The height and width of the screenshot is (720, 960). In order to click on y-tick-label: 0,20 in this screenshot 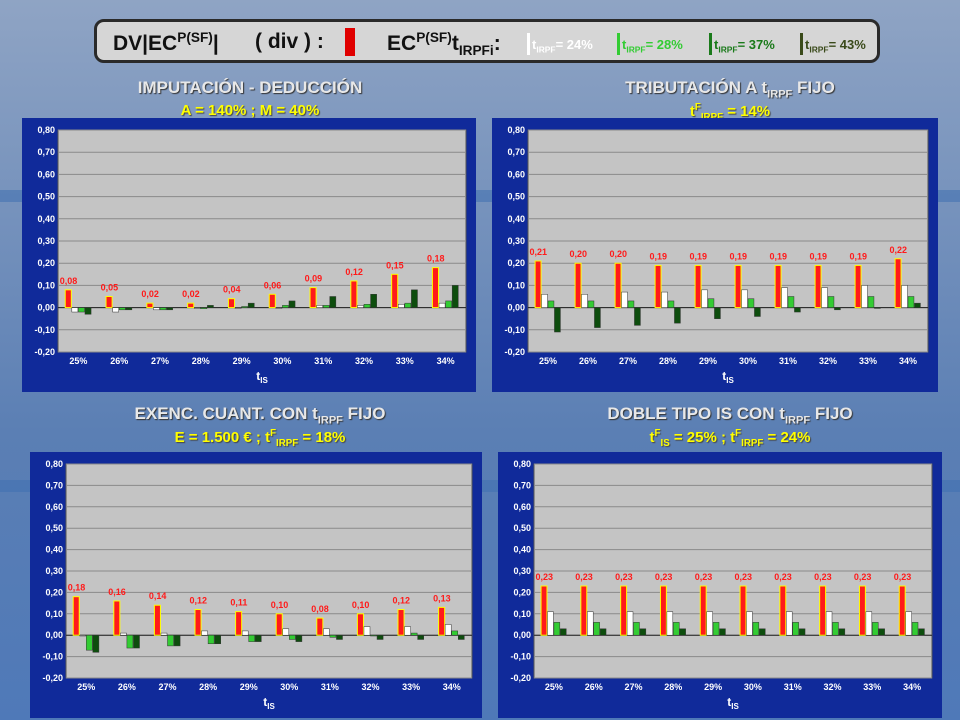, I will do `click(54, 592)`.